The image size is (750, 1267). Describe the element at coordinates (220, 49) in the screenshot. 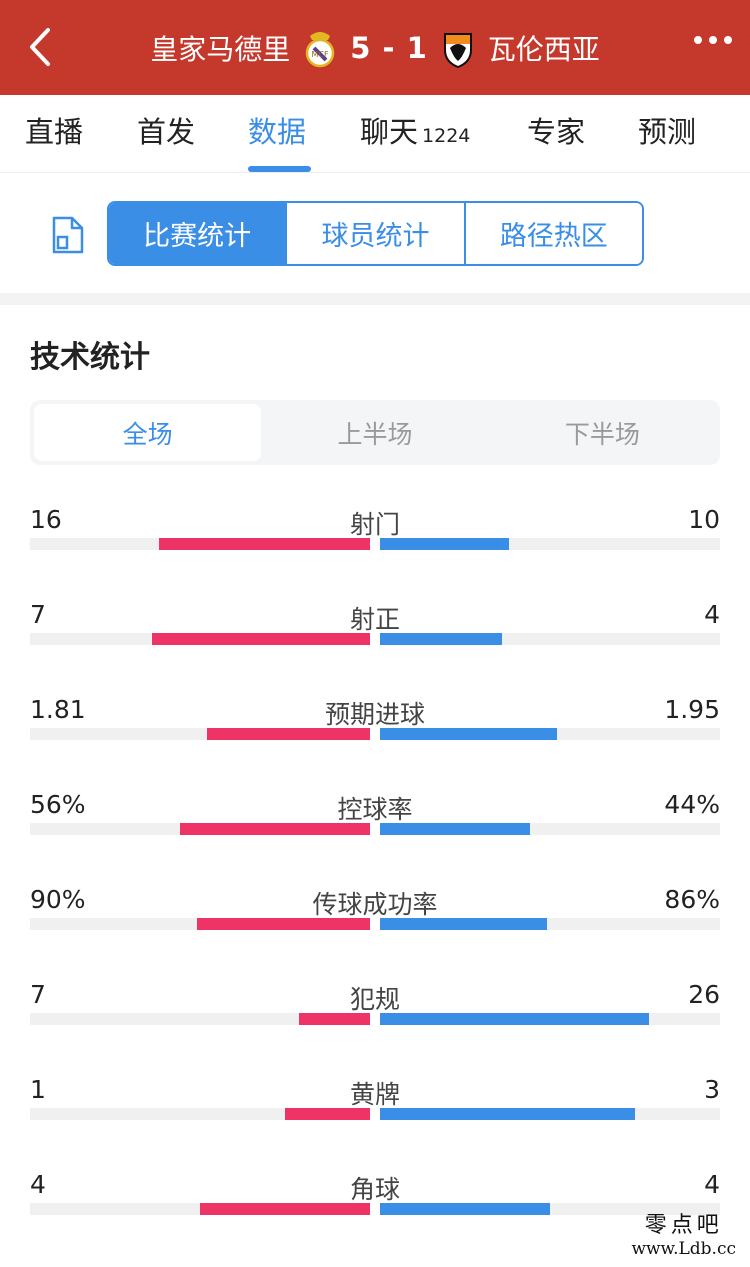

I see `home-team-name: 皇家马德里` at that location.